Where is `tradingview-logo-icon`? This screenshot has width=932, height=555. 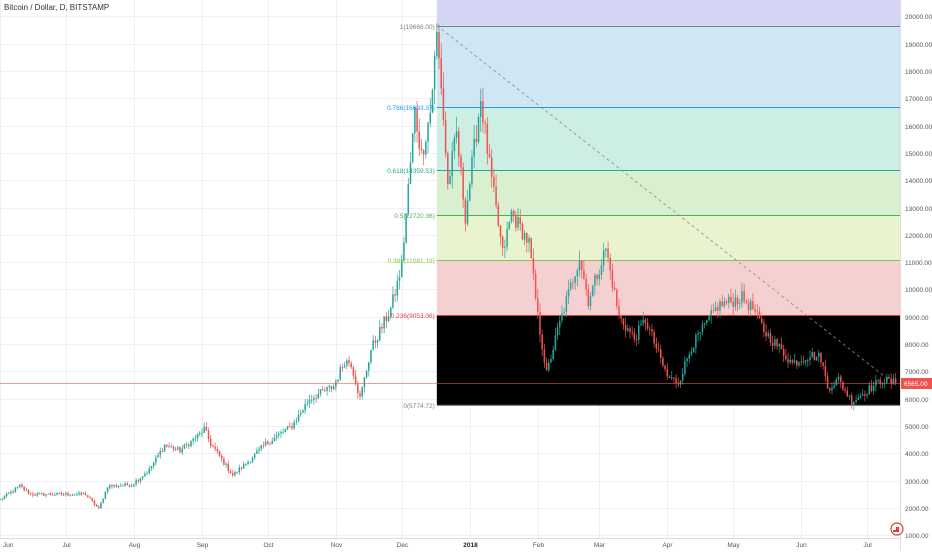 tradingview-logo-icon is located at coordinates (897, 529).